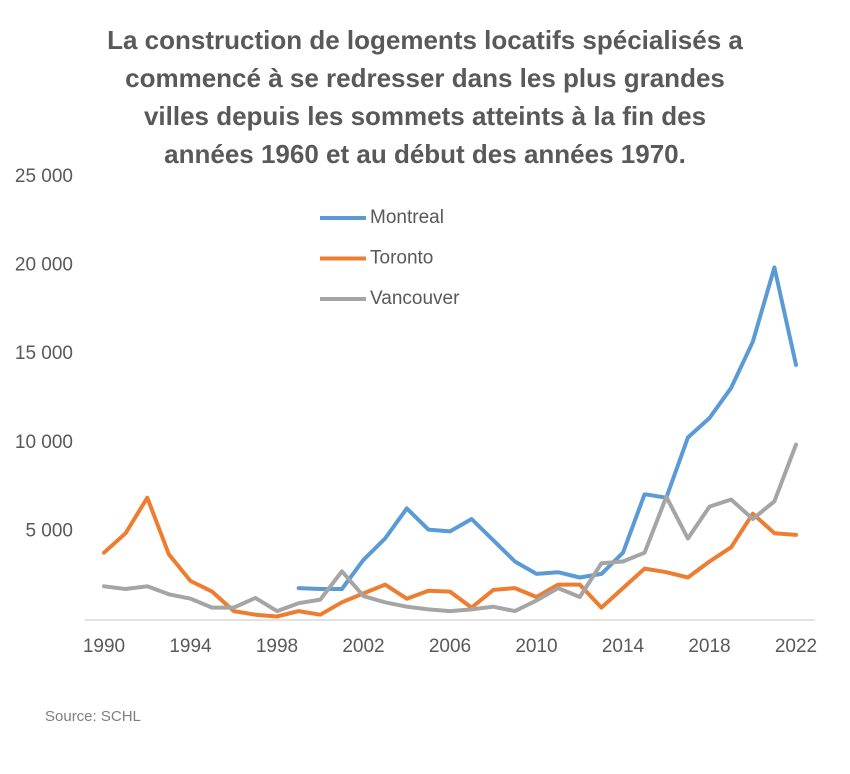 The width and height of the screenshot is (850, 774). Describe the element at coordinates (623, 646) in the screenshot. I see `x-tick-label: 2014` at that location.